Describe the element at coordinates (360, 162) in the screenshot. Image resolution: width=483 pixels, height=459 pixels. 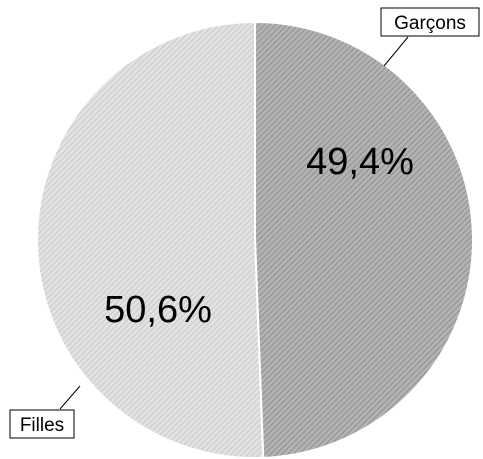
I see `slice-label-garcons: 49,4%` at that location.